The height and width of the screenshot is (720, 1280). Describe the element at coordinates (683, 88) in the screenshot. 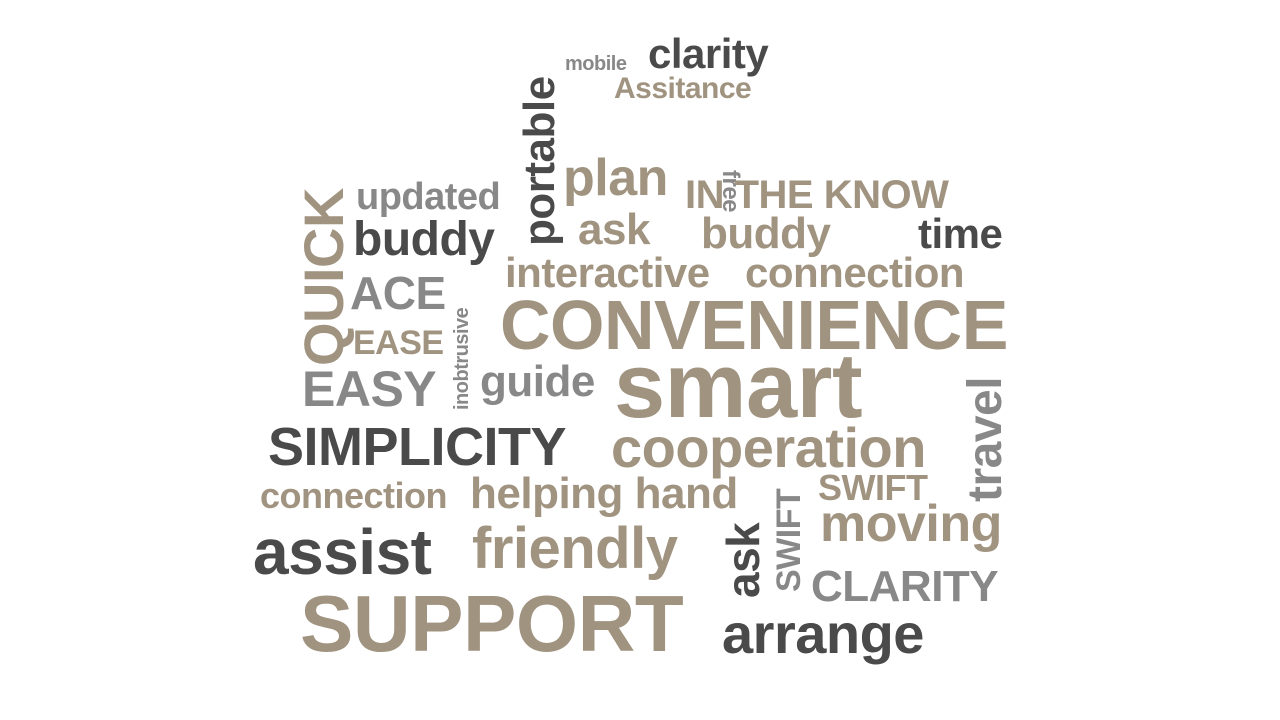

I see `word-assitance: Assitance` at that location.